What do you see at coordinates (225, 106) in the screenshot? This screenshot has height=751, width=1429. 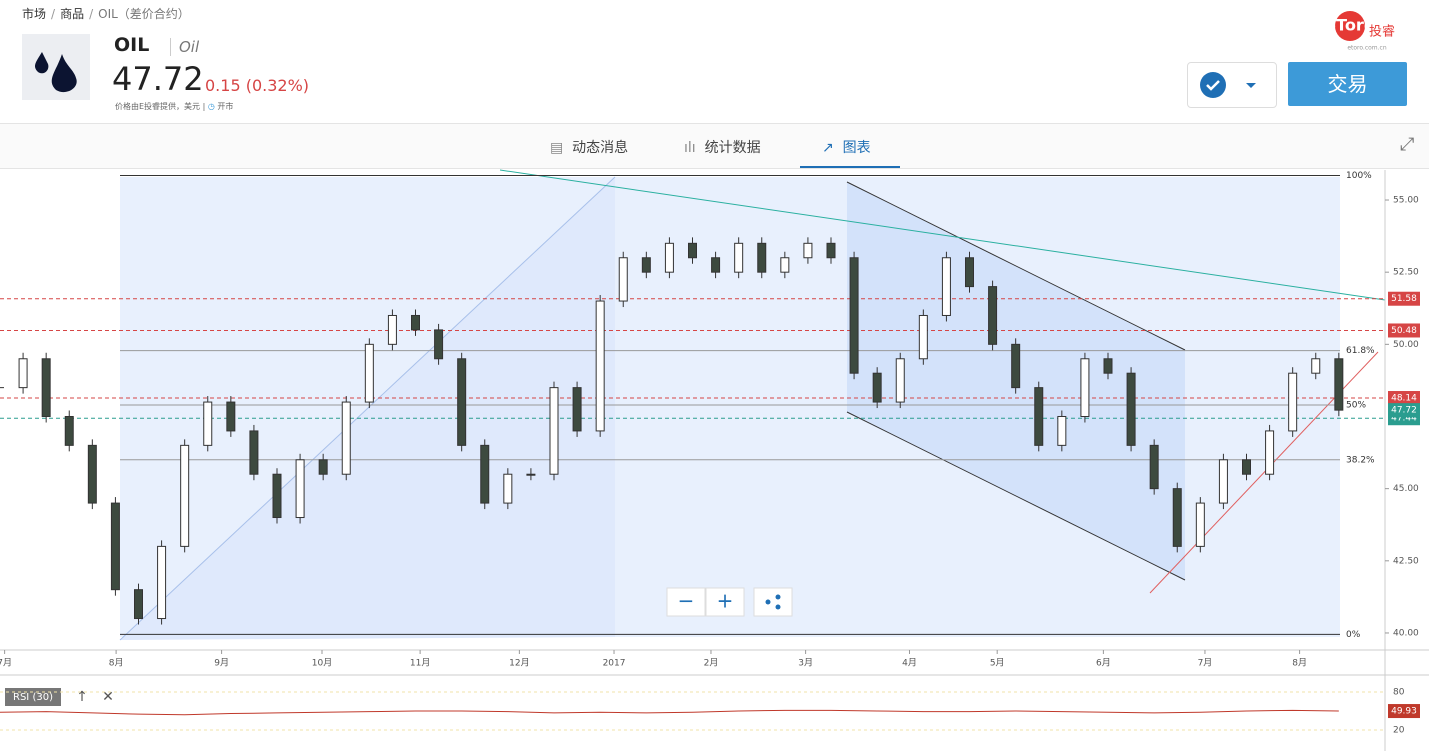 I see `market-status: 开市` at bounding box center [225, 106].